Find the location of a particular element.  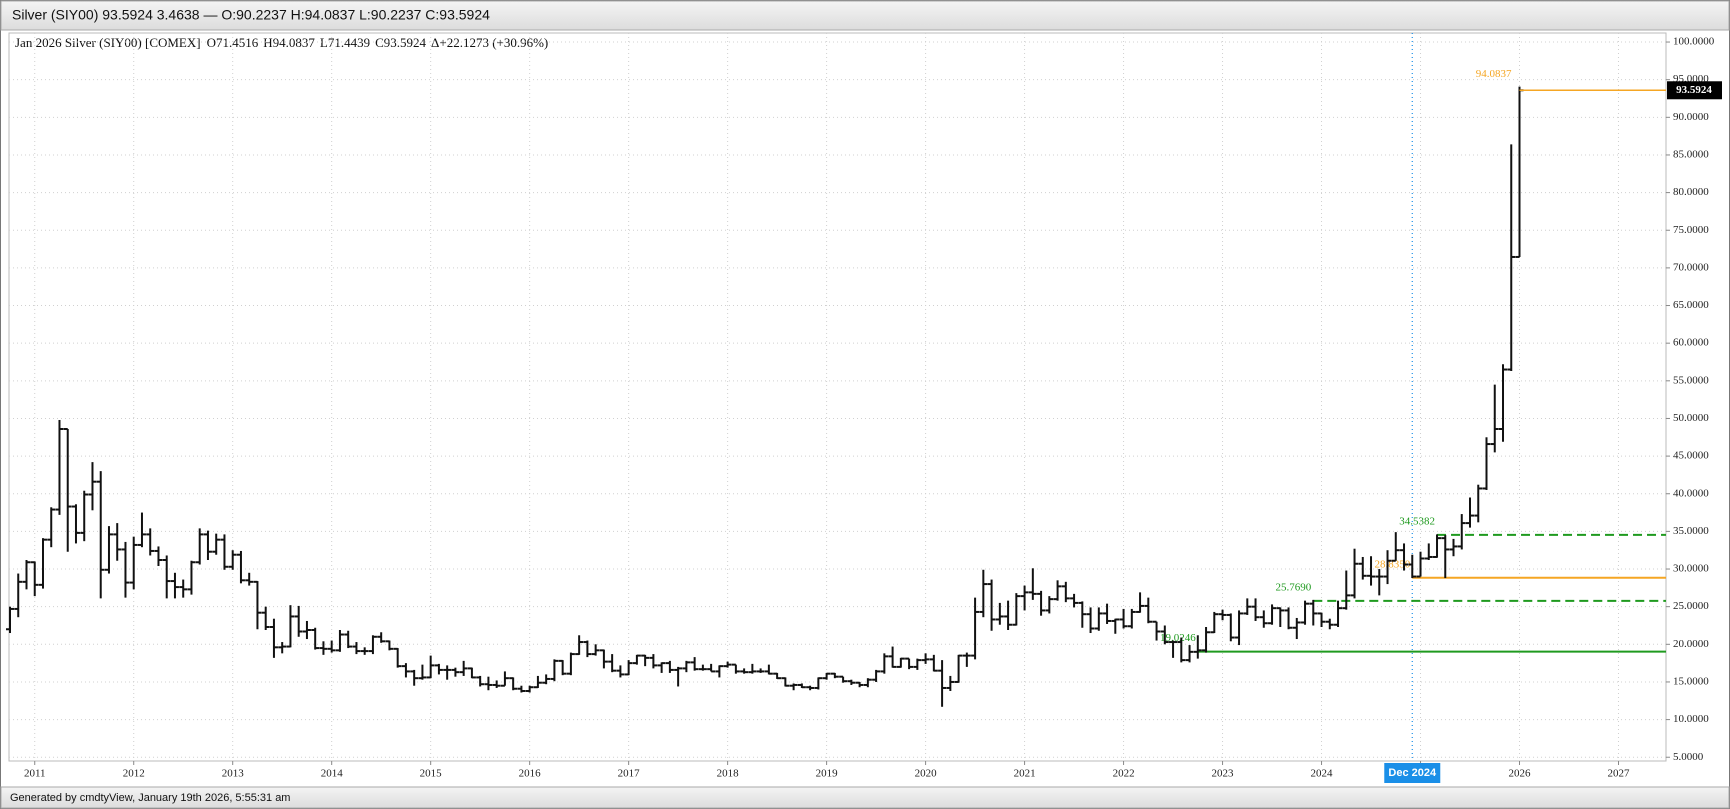

x-tick-label: 2022 is located at coordinates (1124, 774).